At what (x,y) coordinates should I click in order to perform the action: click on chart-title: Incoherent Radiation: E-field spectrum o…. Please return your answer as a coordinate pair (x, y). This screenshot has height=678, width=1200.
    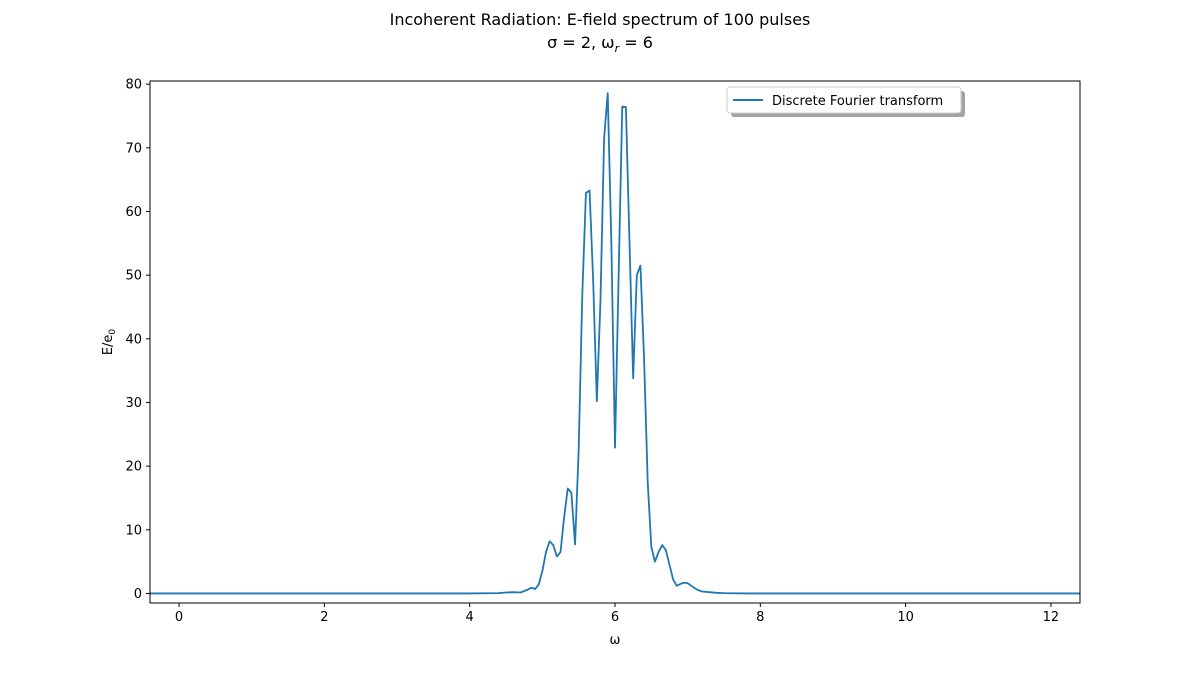
    Looking at the image, I should click on (600, 19).